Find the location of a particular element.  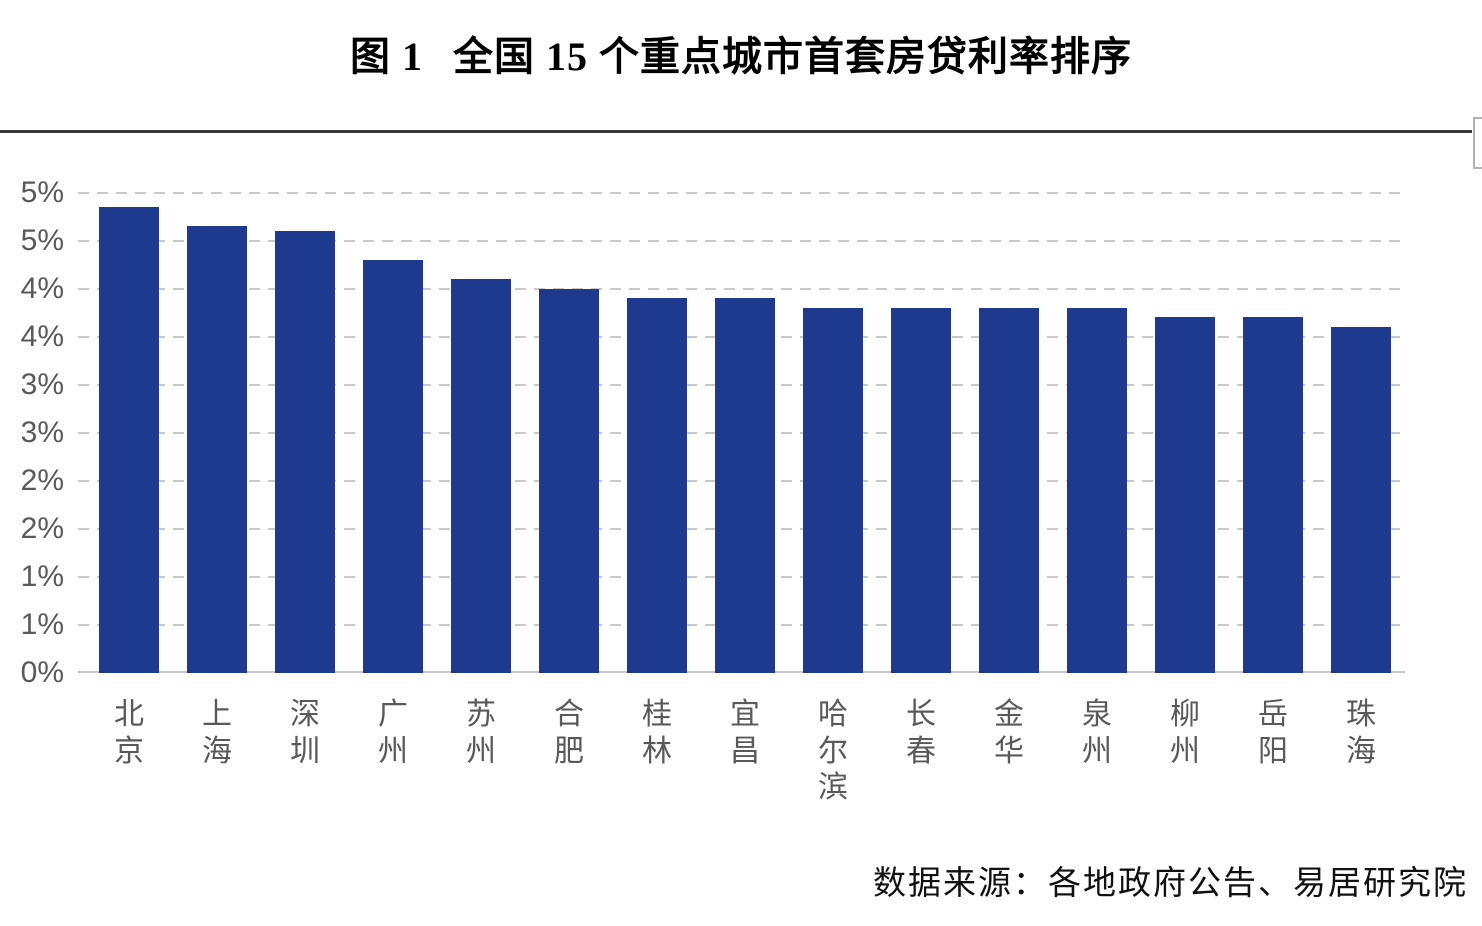

x-tick-label-10: 长春 is located at coordinates (921, 733).